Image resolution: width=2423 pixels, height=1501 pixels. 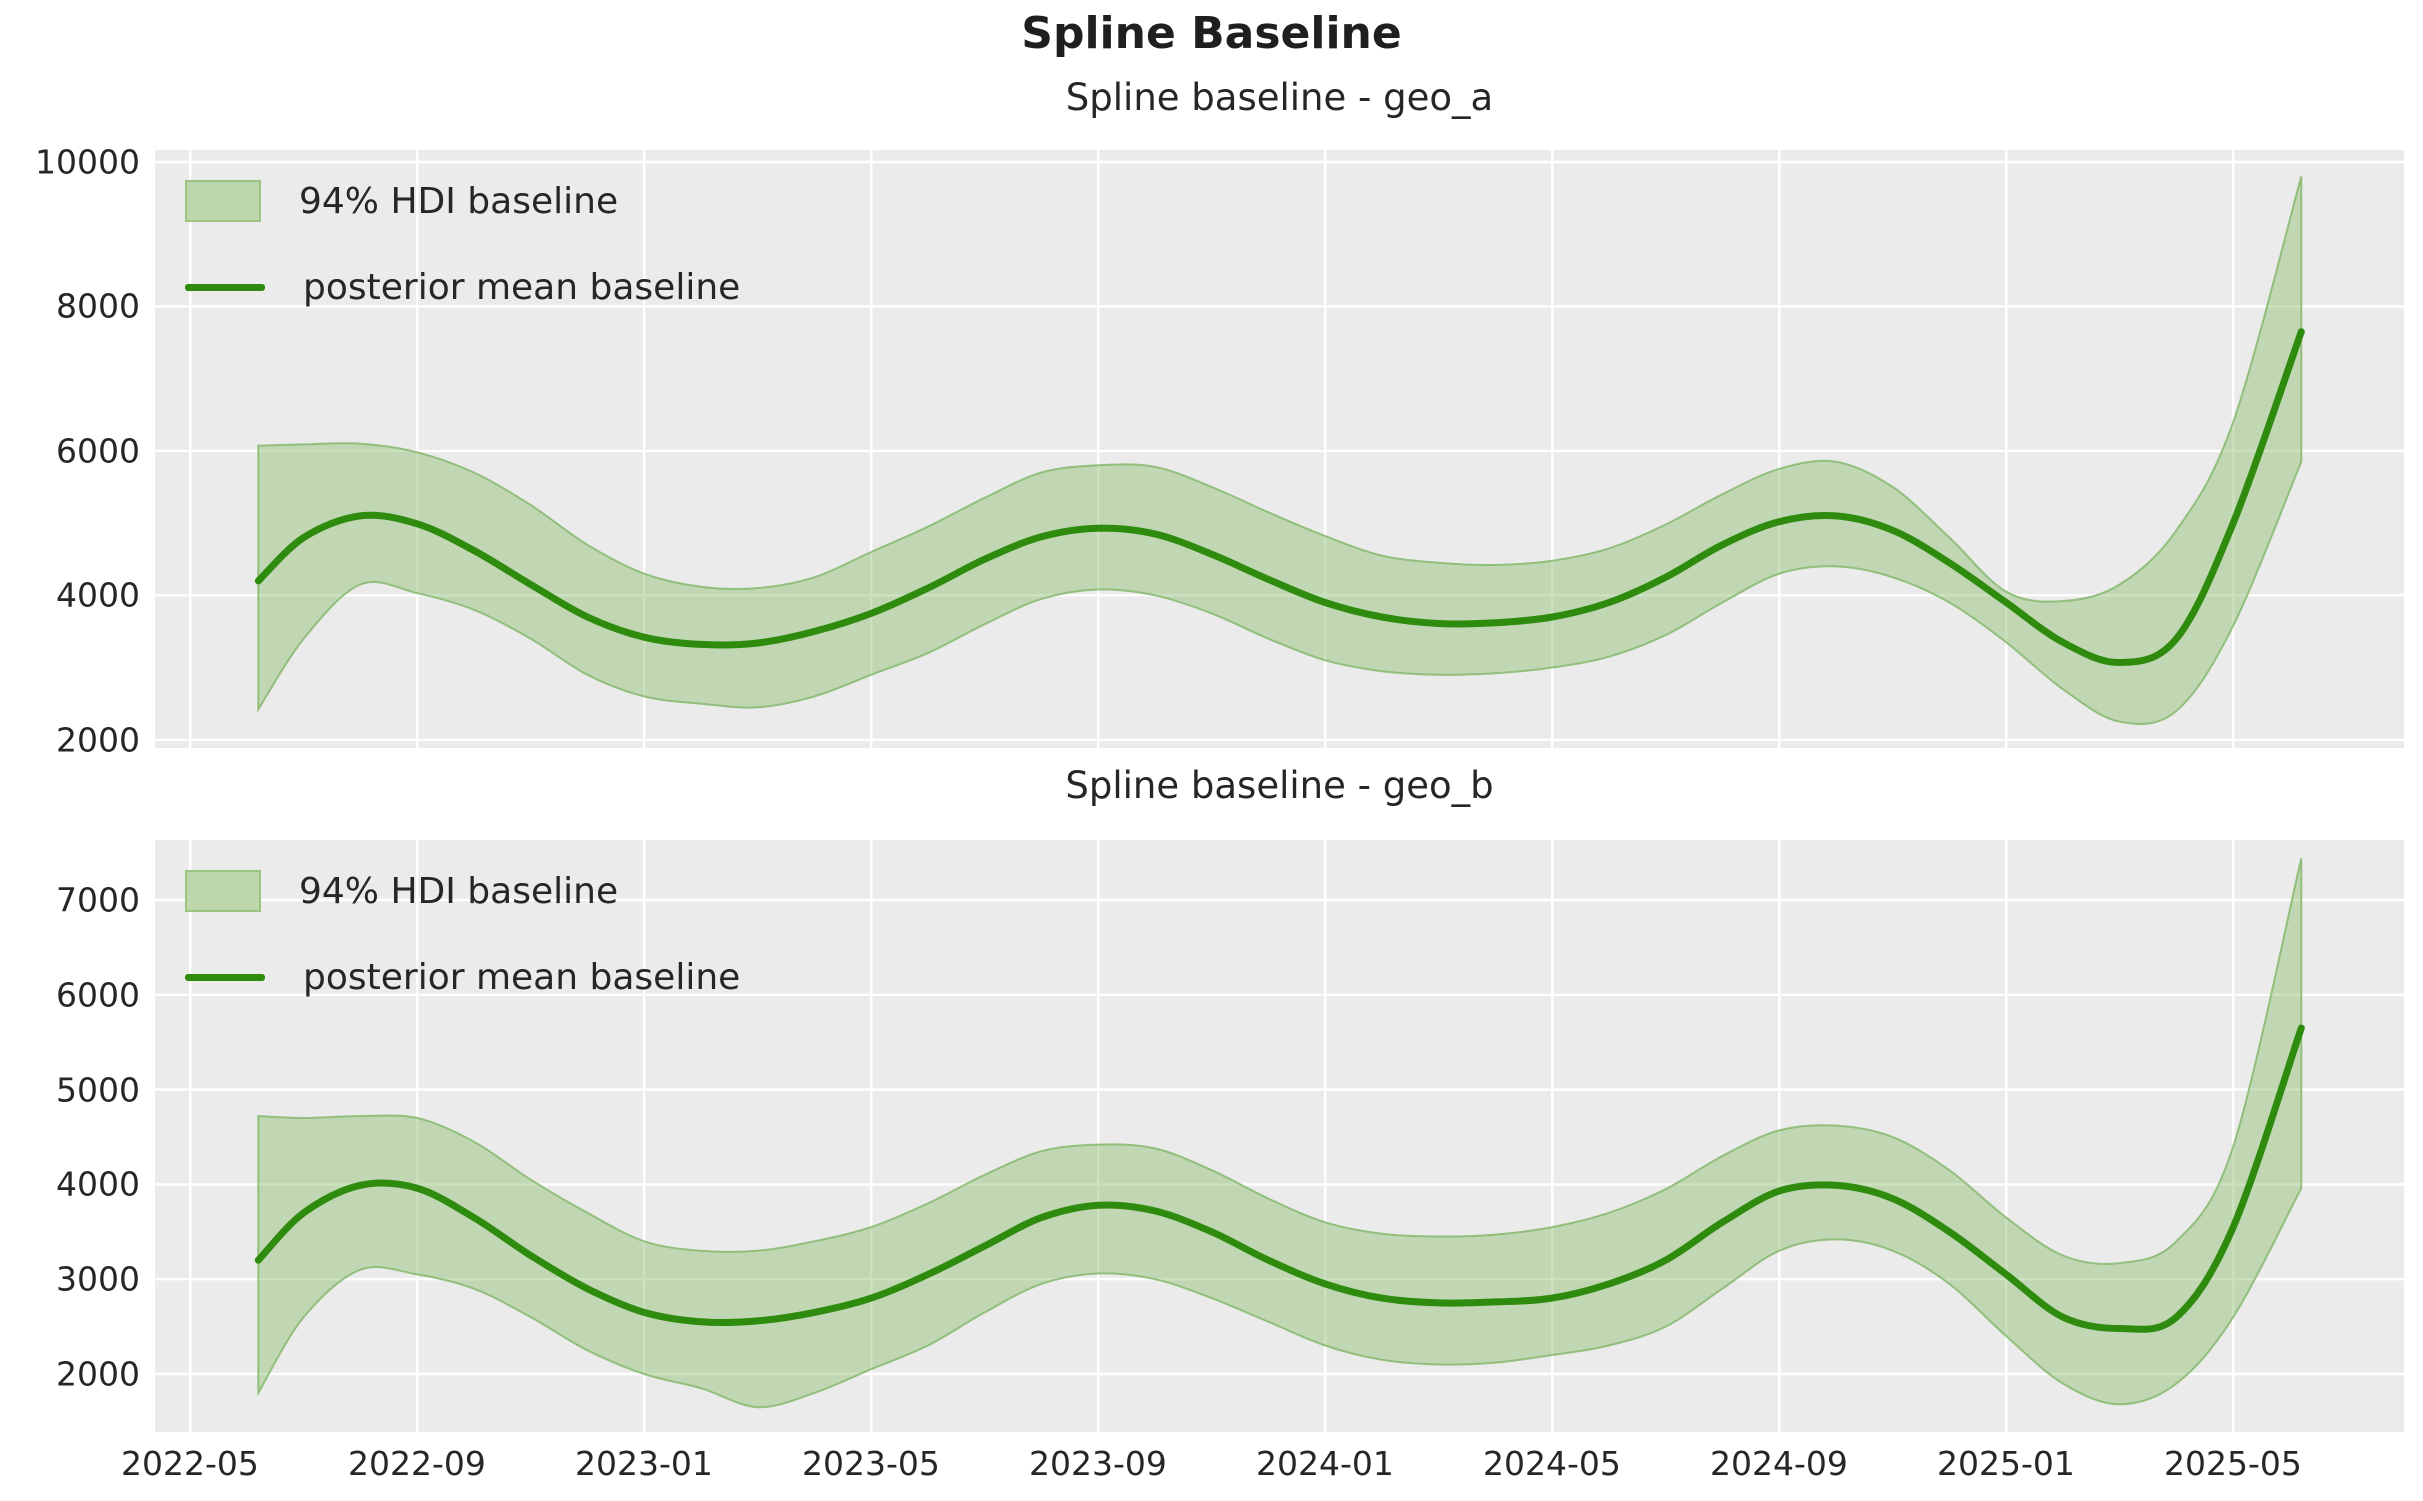 I want to click on x-tick-label: 2023-09, so click(x=1098, y=1463).